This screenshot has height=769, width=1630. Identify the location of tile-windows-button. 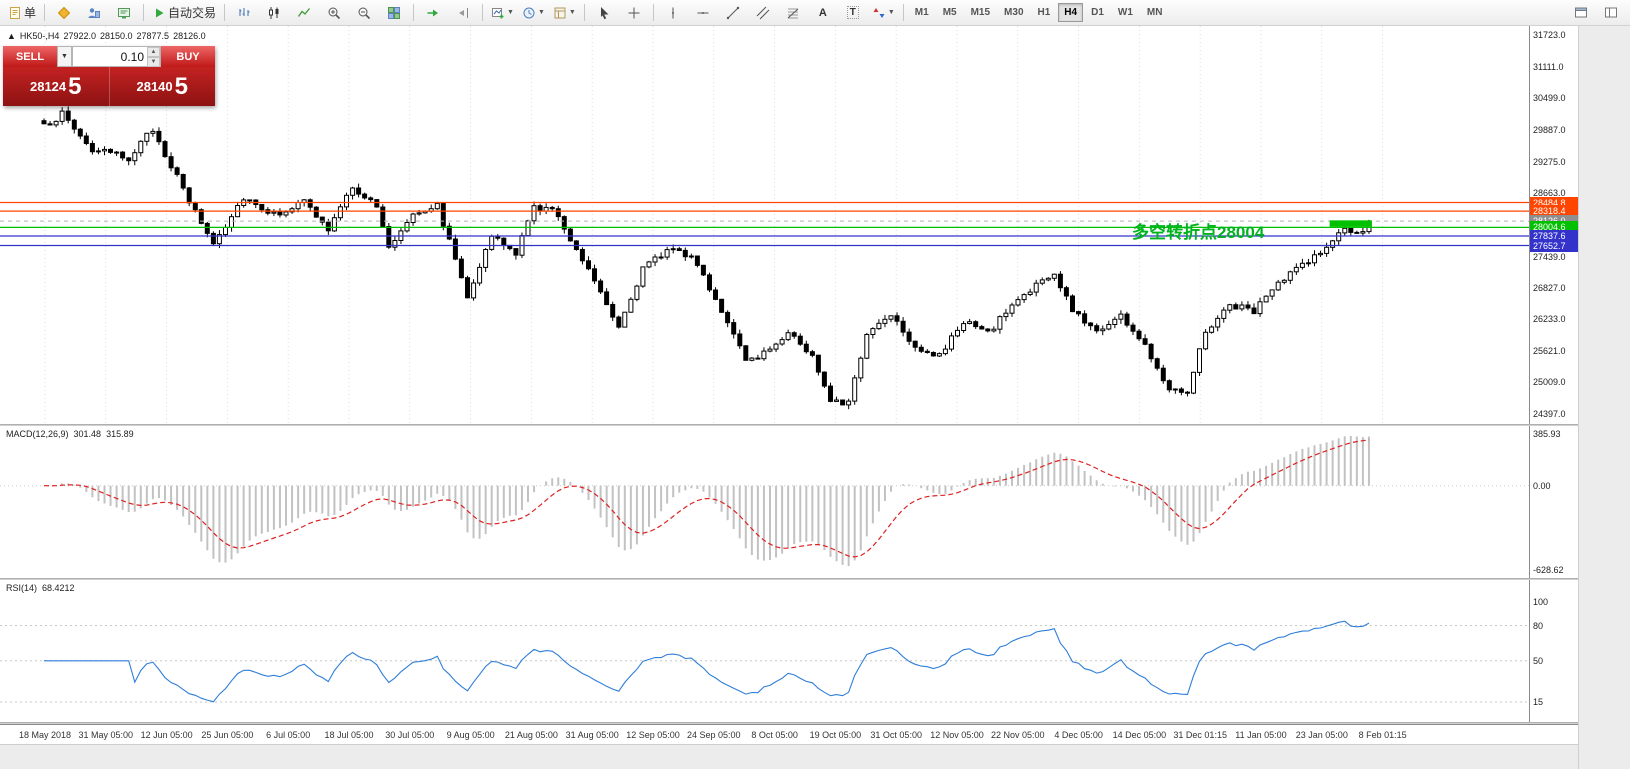
(394, 13).